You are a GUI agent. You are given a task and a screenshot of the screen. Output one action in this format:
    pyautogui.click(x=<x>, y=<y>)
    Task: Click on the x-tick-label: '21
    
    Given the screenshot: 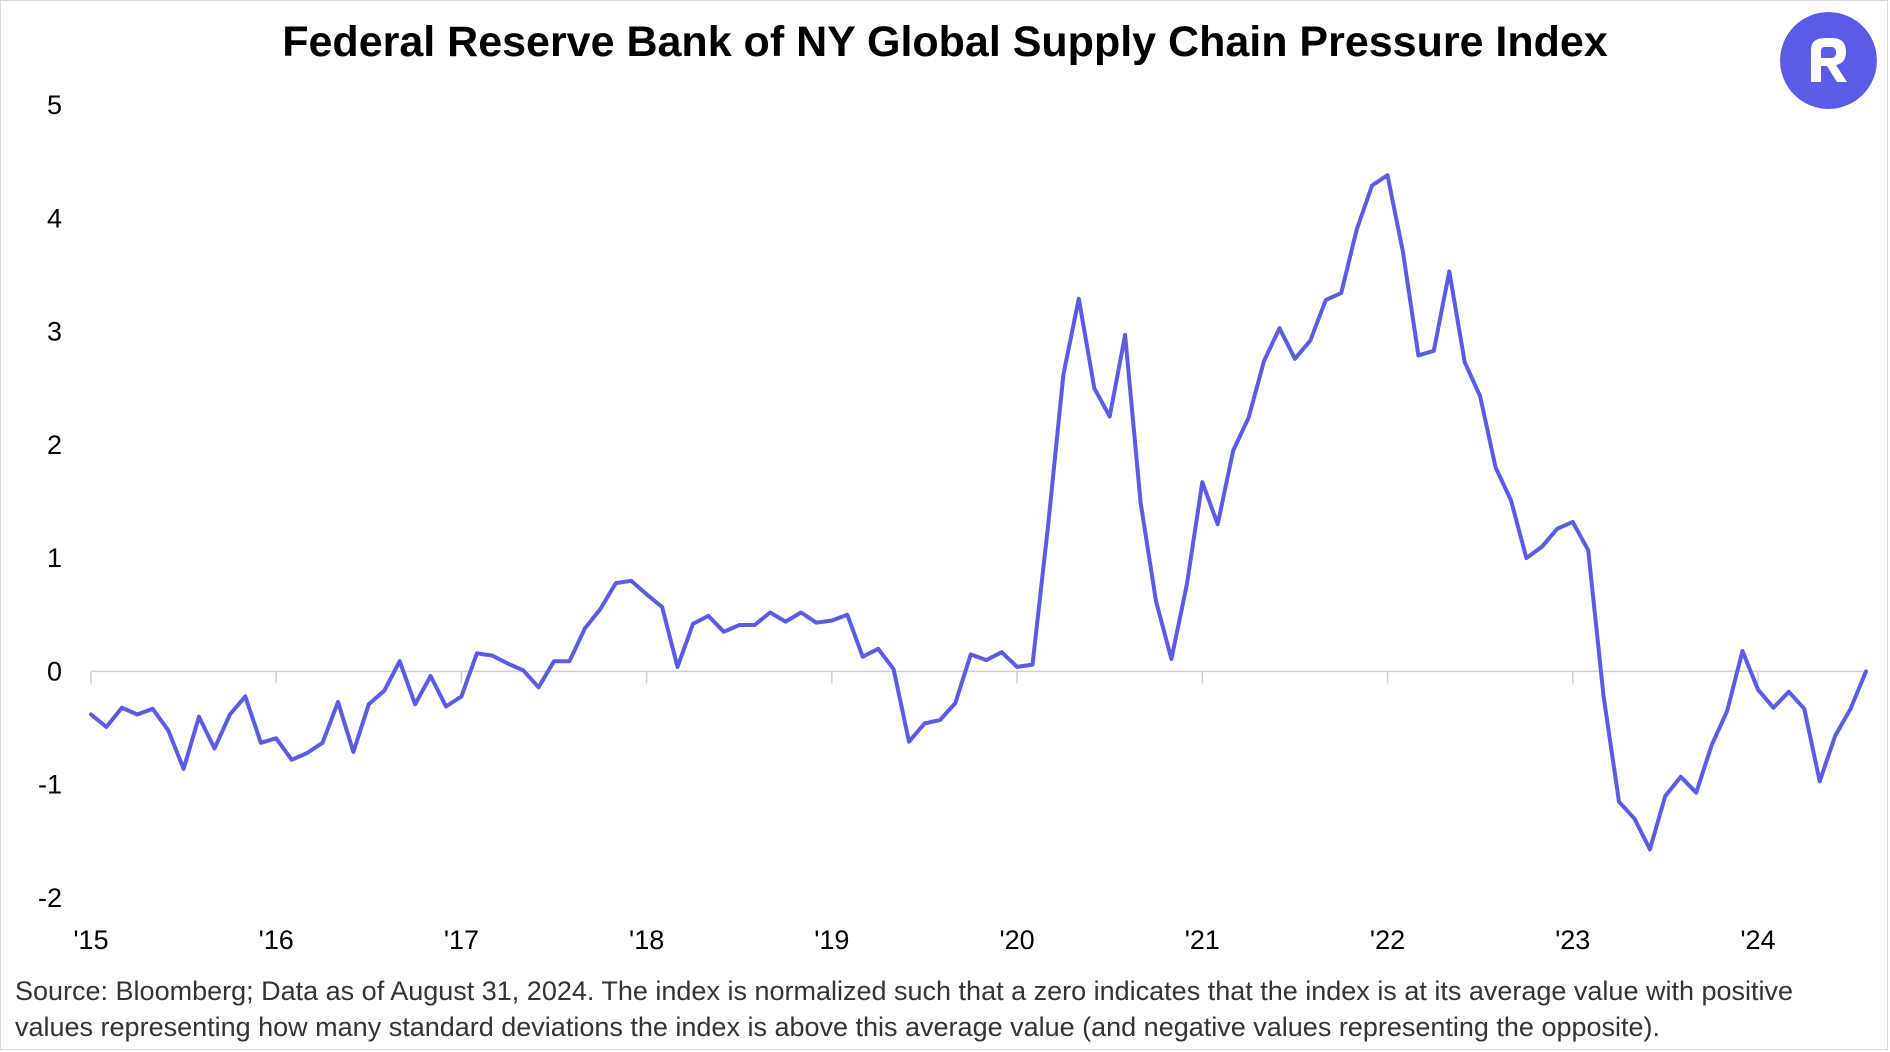 What is the action you would take?
    pyautogui.click(x=1202, y=940)
    